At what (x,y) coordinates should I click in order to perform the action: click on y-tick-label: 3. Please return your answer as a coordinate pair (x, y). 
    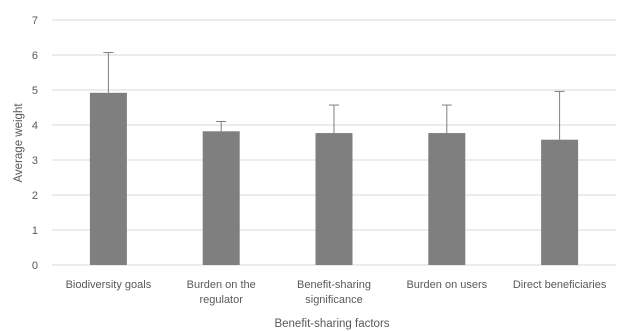
    Looking at the image, I should click on (35, 161).